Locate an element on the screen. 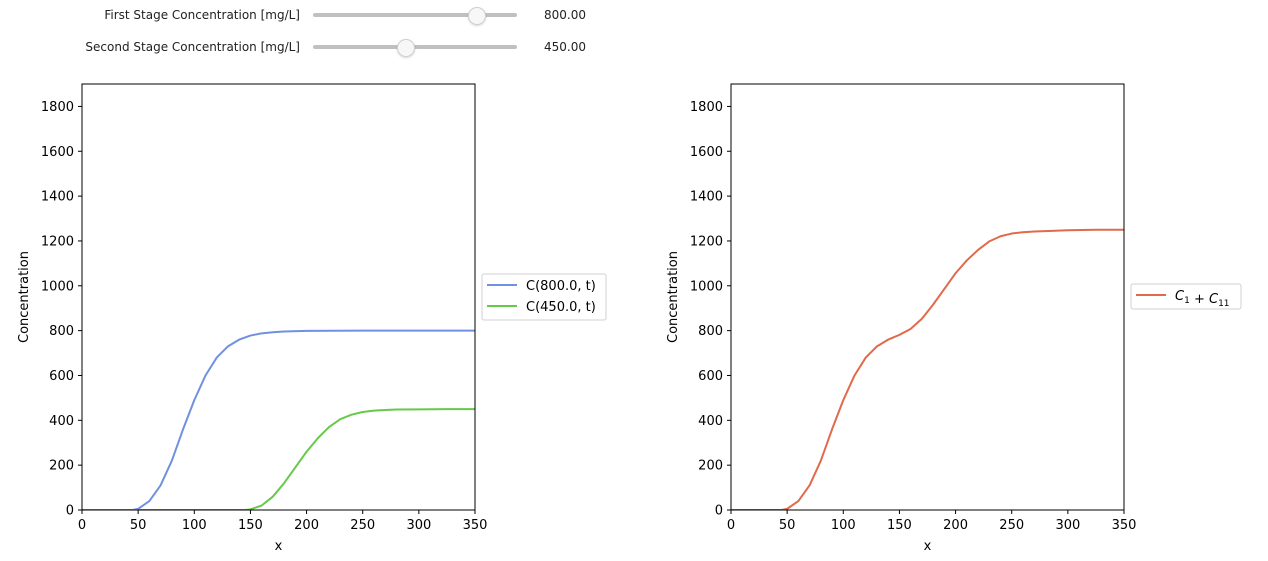  legend-box is located at coordinates (1186, 296).